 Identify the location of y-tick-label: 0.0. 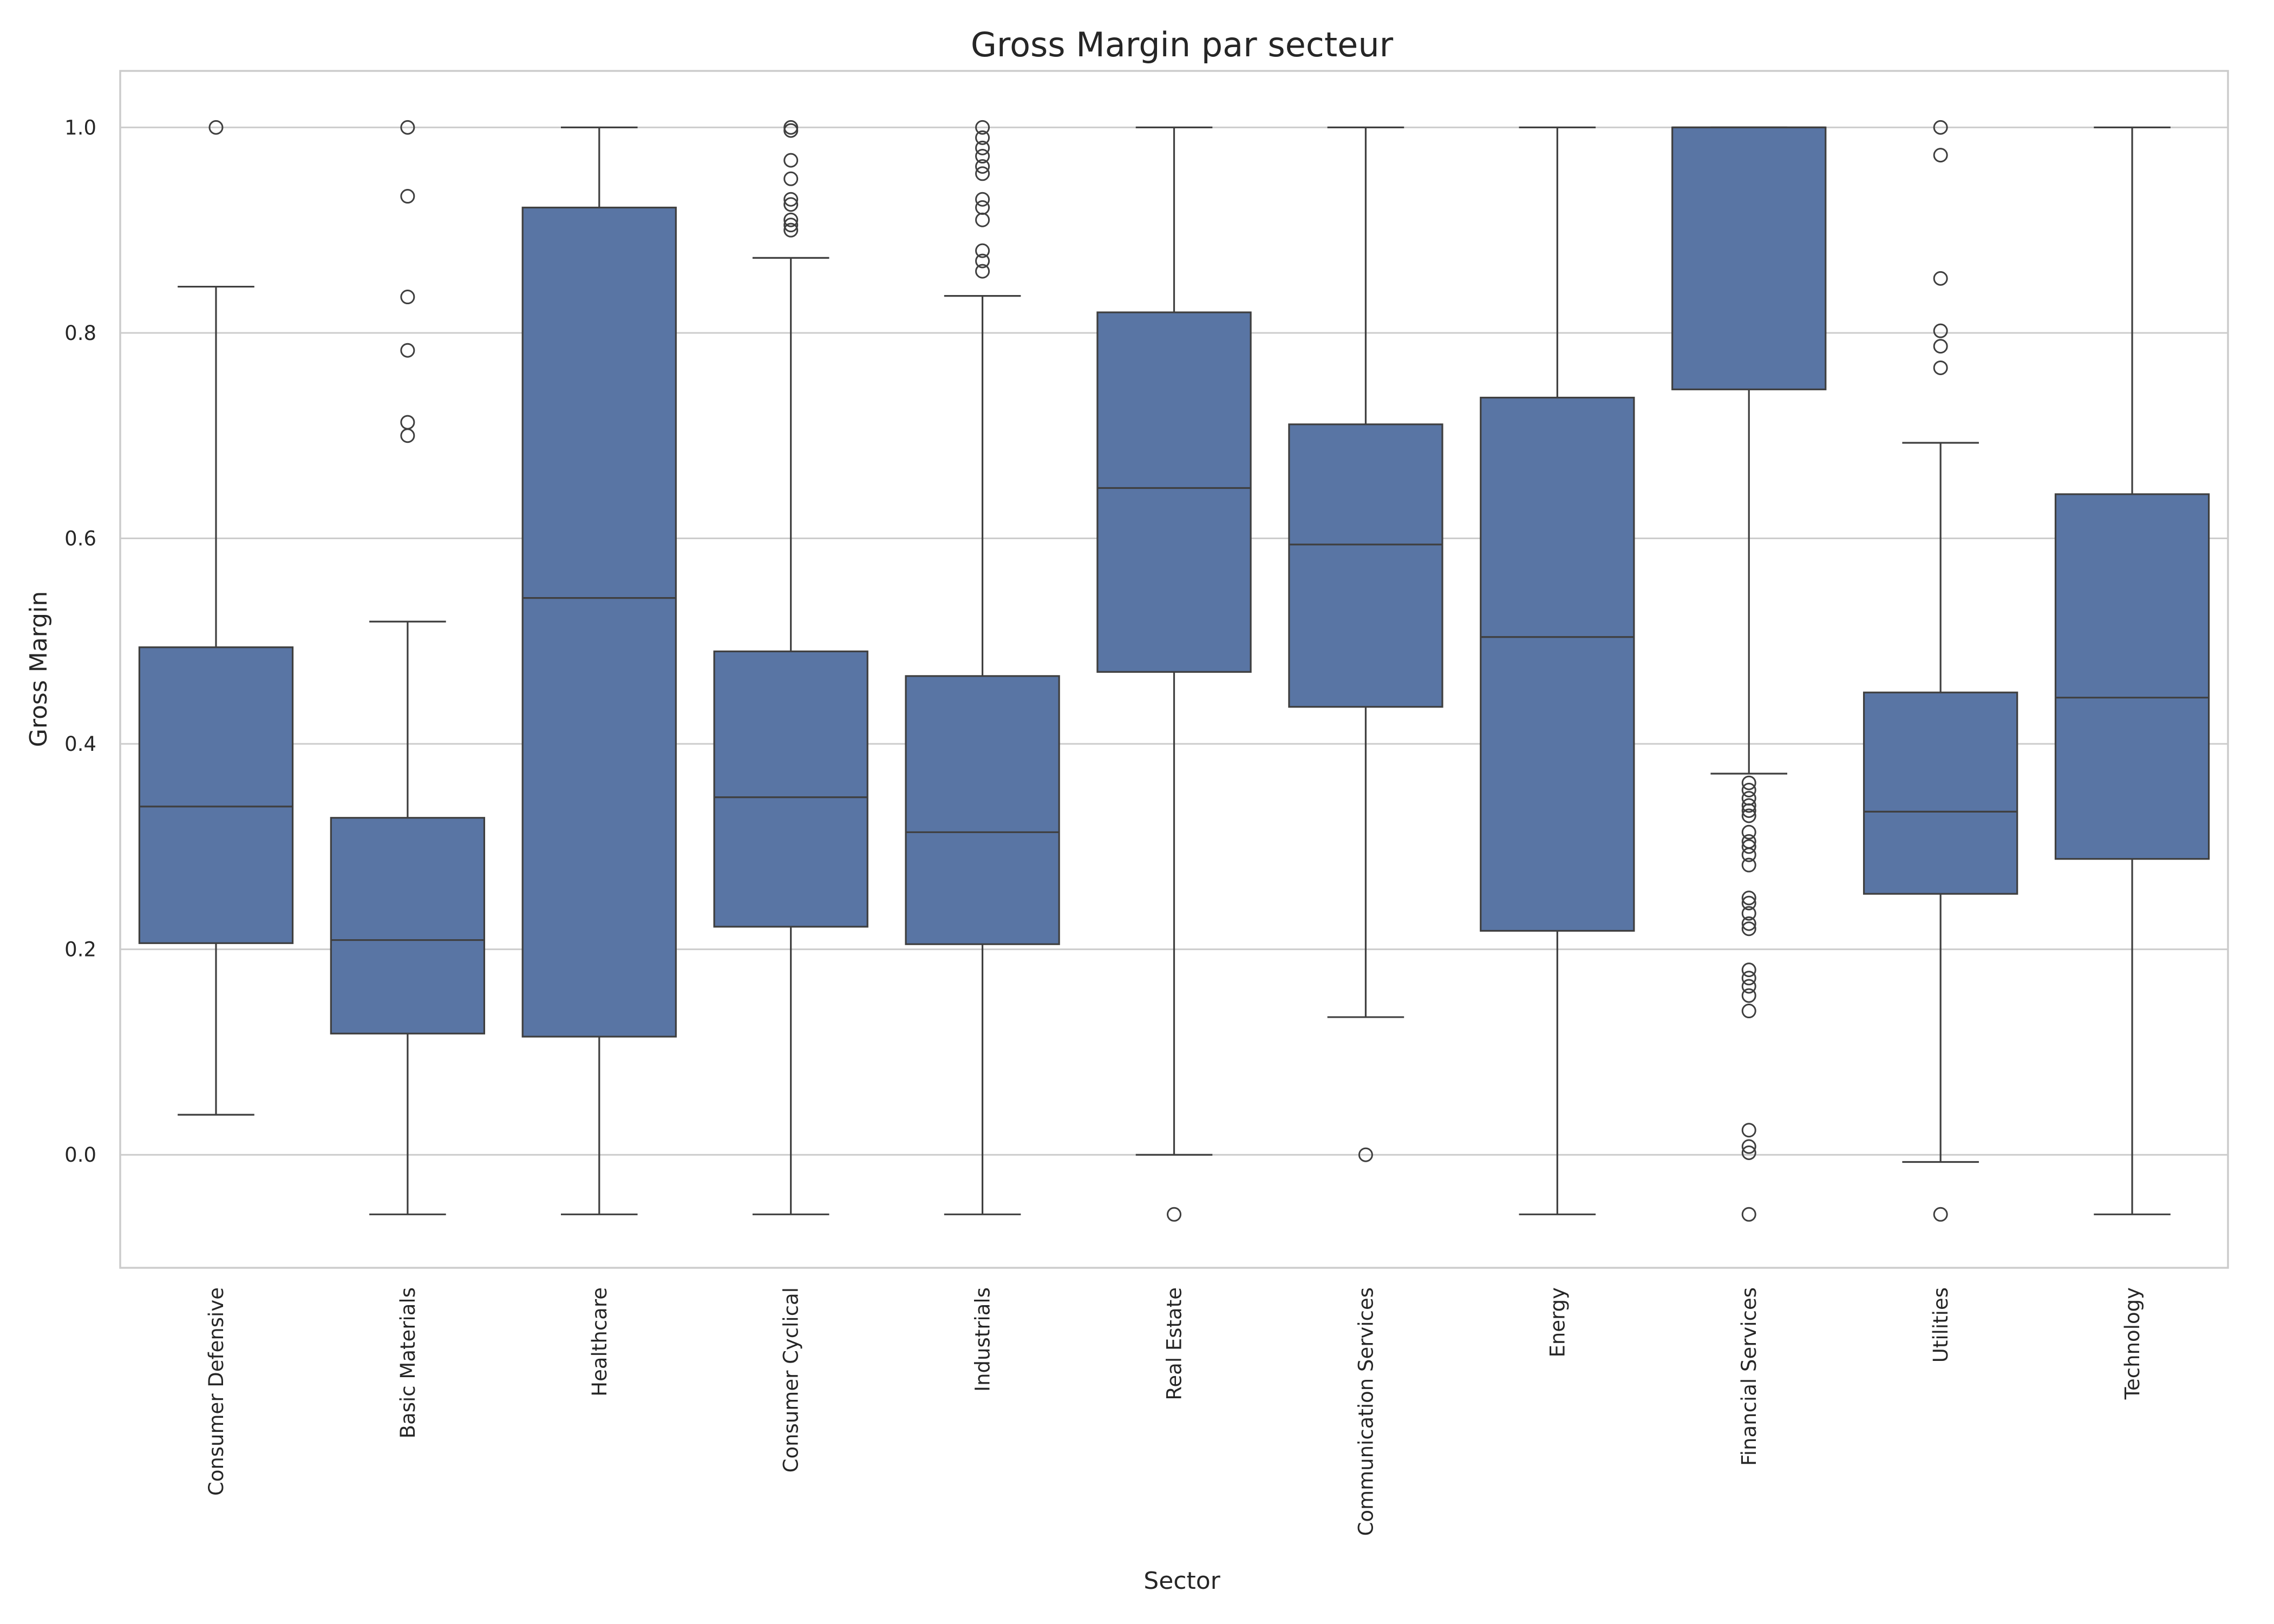
(80, 1155).